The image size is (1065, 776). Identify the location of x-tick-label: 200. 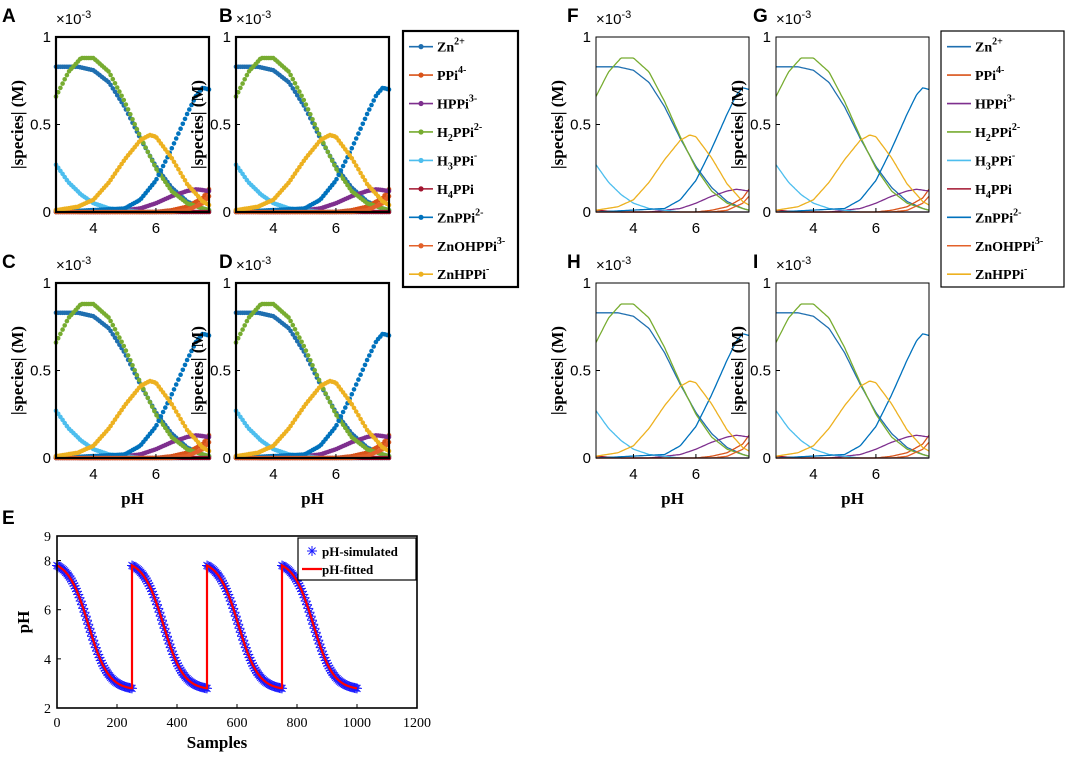
(117, 723).